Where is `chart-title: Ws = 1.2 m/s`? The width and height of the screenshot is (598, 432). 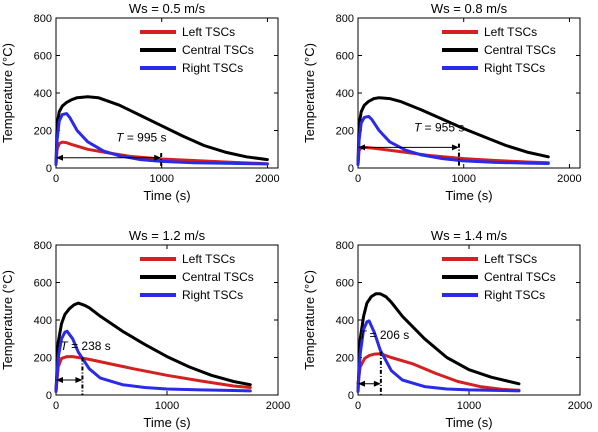 chart-title: Ws = 1.2 m/s is located at coordinates (167, 235).